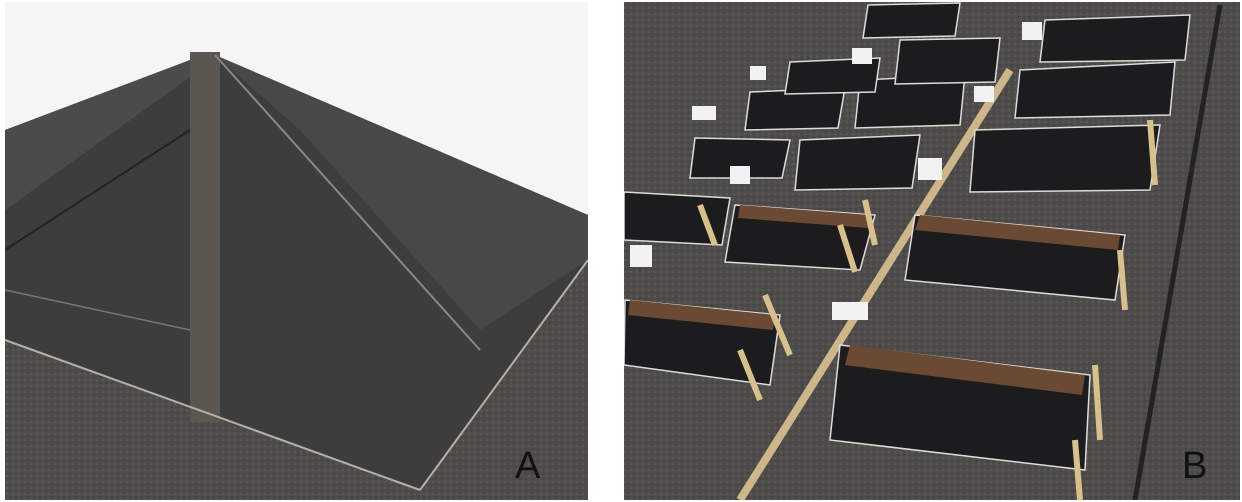 This screenshot has width=1242, height=502. Describe the element at coordinates (528, 466) in the screenshot. I see `panel-label: A` at that location.